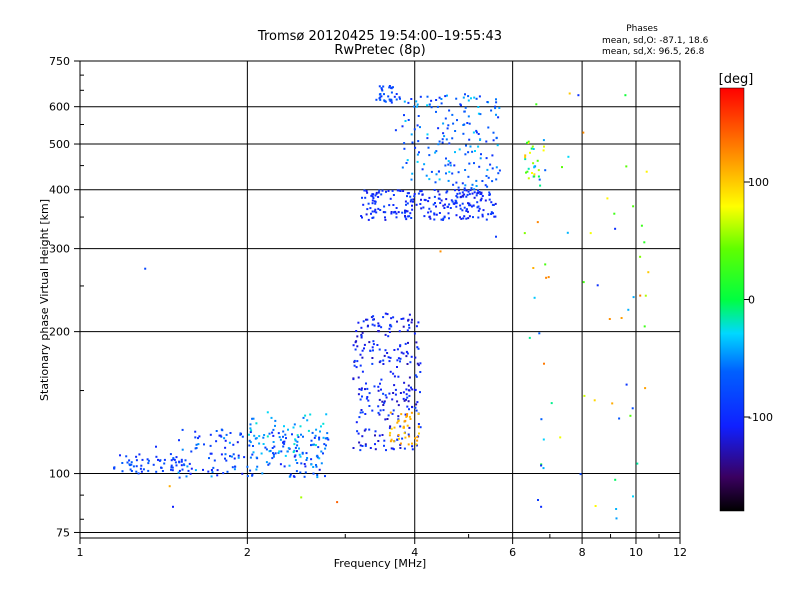  What do you see at coordinates (512, 552) in the screenshot?
I see `x-tick-label: 6` at bounding box center [512, 552].